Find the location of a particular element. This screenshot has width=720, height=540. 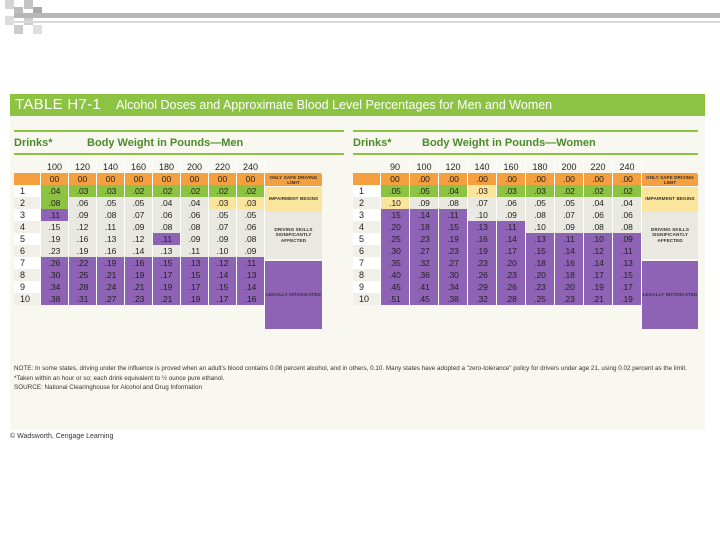

men-drinks-header: Drinks* is located at coordinates (33, 143).